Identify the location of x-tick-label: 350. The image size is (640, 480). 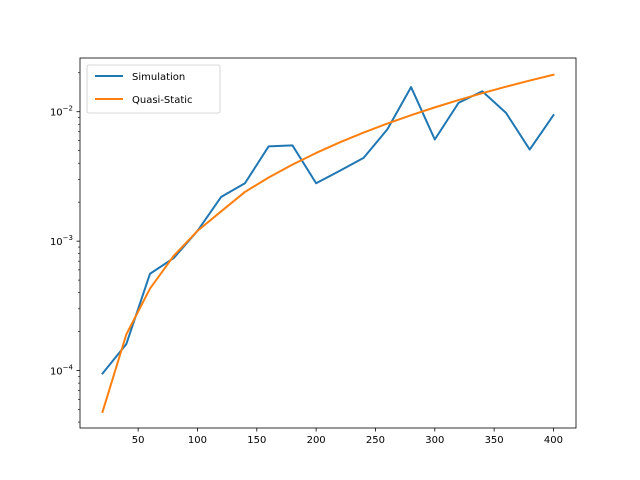
(494, 440).